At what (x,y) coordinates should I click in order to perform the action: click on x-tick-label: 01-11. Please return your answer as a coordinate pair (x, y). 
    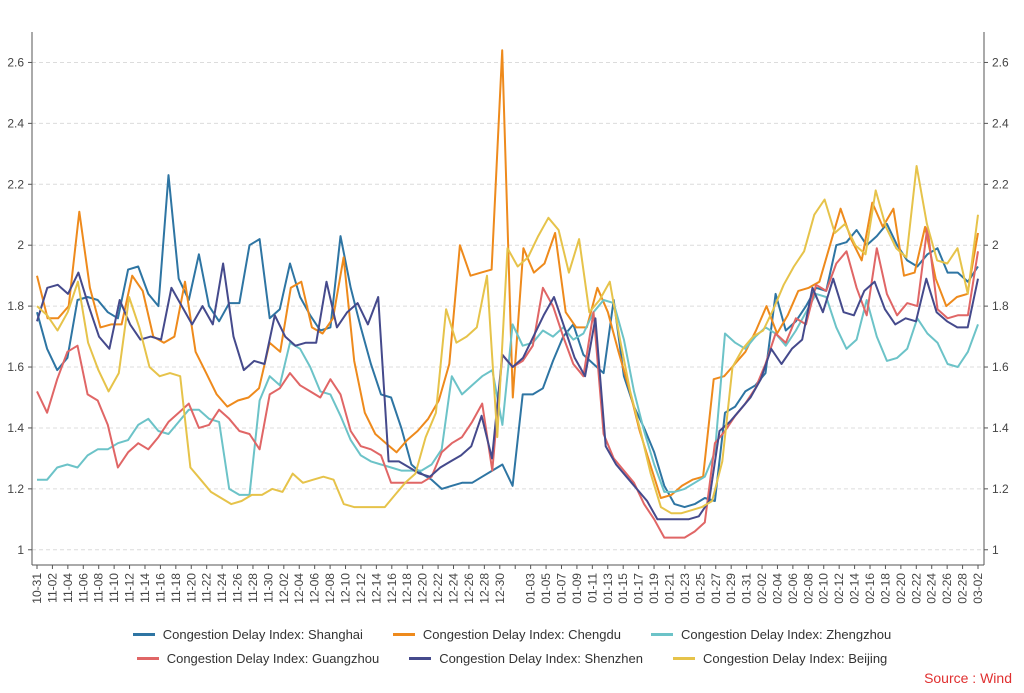
    Looking at the image, I should click on (592, 588).